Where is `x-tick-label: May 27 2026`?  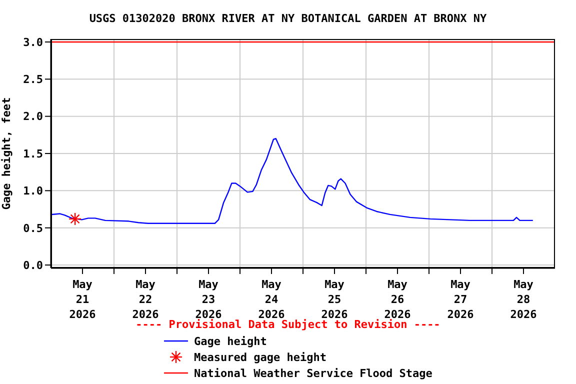 x-tick-label: May 27 2026 is located at coordinates (460, 299).